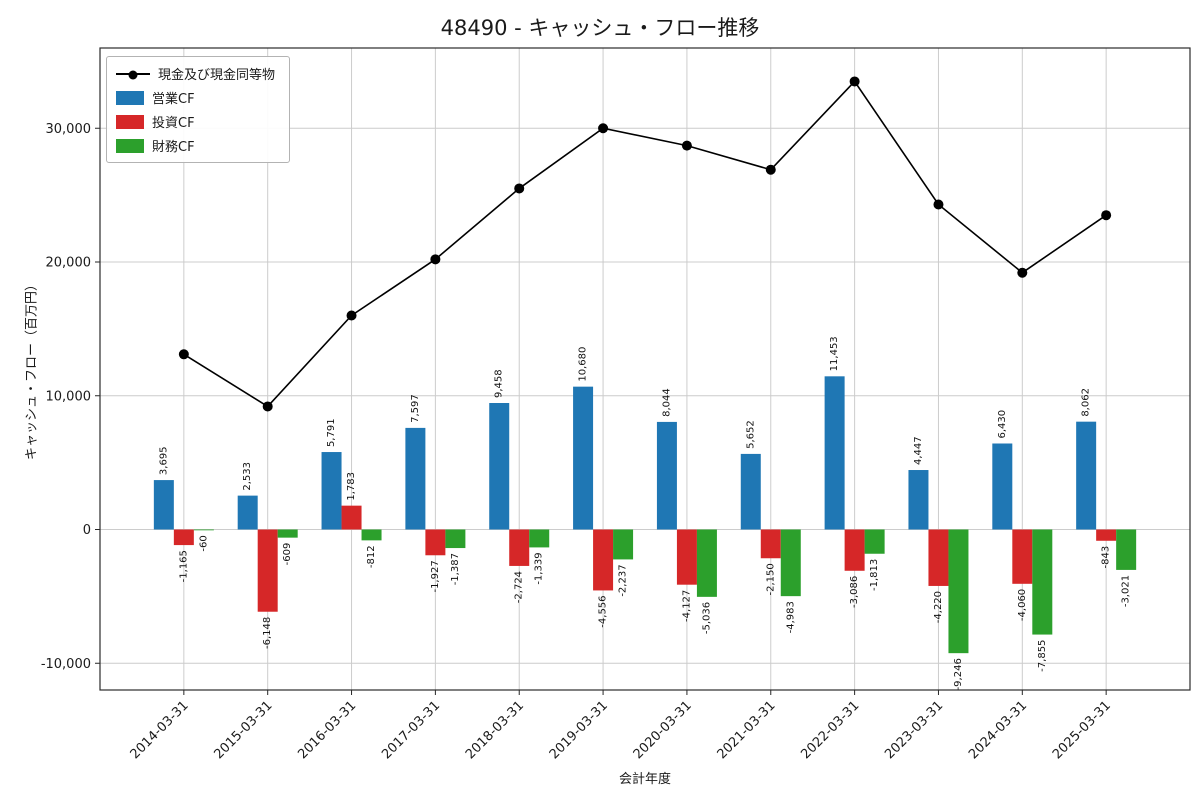 Image resolution: width=1200 pixels, height=800 pixels. I want to click on bar-value-label: -609, so click(287, 554).